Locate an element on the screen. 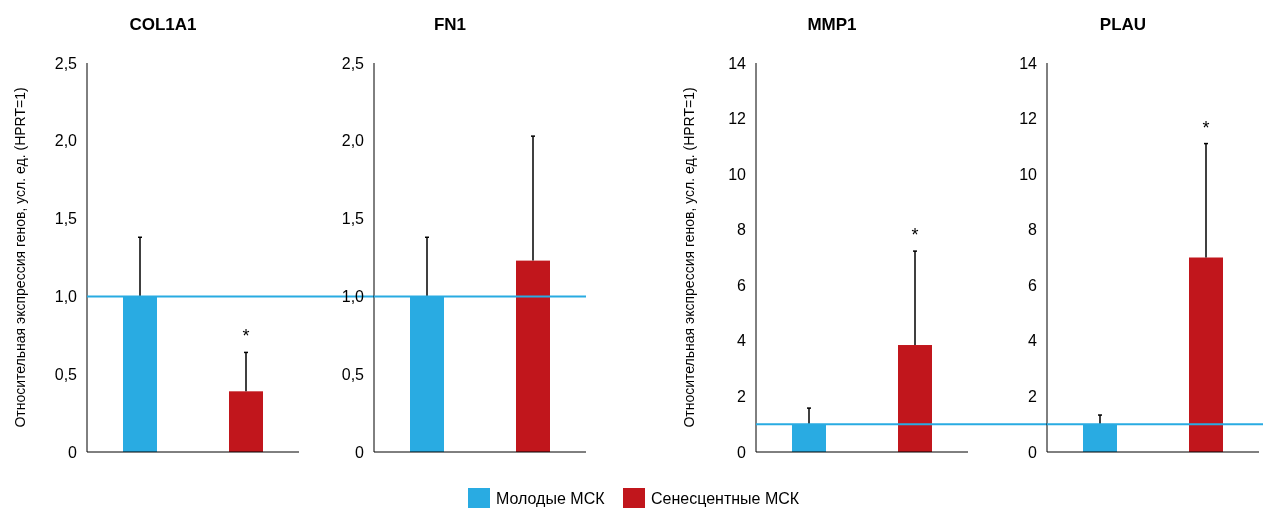 Image resolution: width=1263 pixels, height=511 pixels. chart-title: FN1 is located at coordinates (450, 24).